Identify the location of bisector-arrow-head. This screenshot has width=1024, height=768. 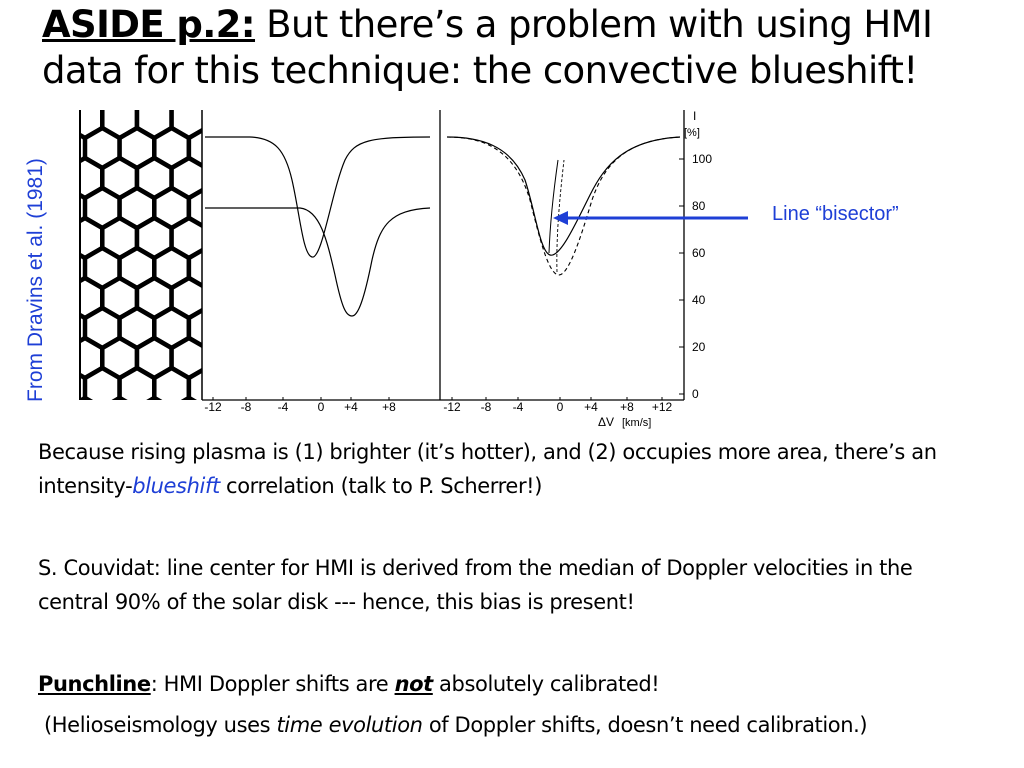
(560, 218).